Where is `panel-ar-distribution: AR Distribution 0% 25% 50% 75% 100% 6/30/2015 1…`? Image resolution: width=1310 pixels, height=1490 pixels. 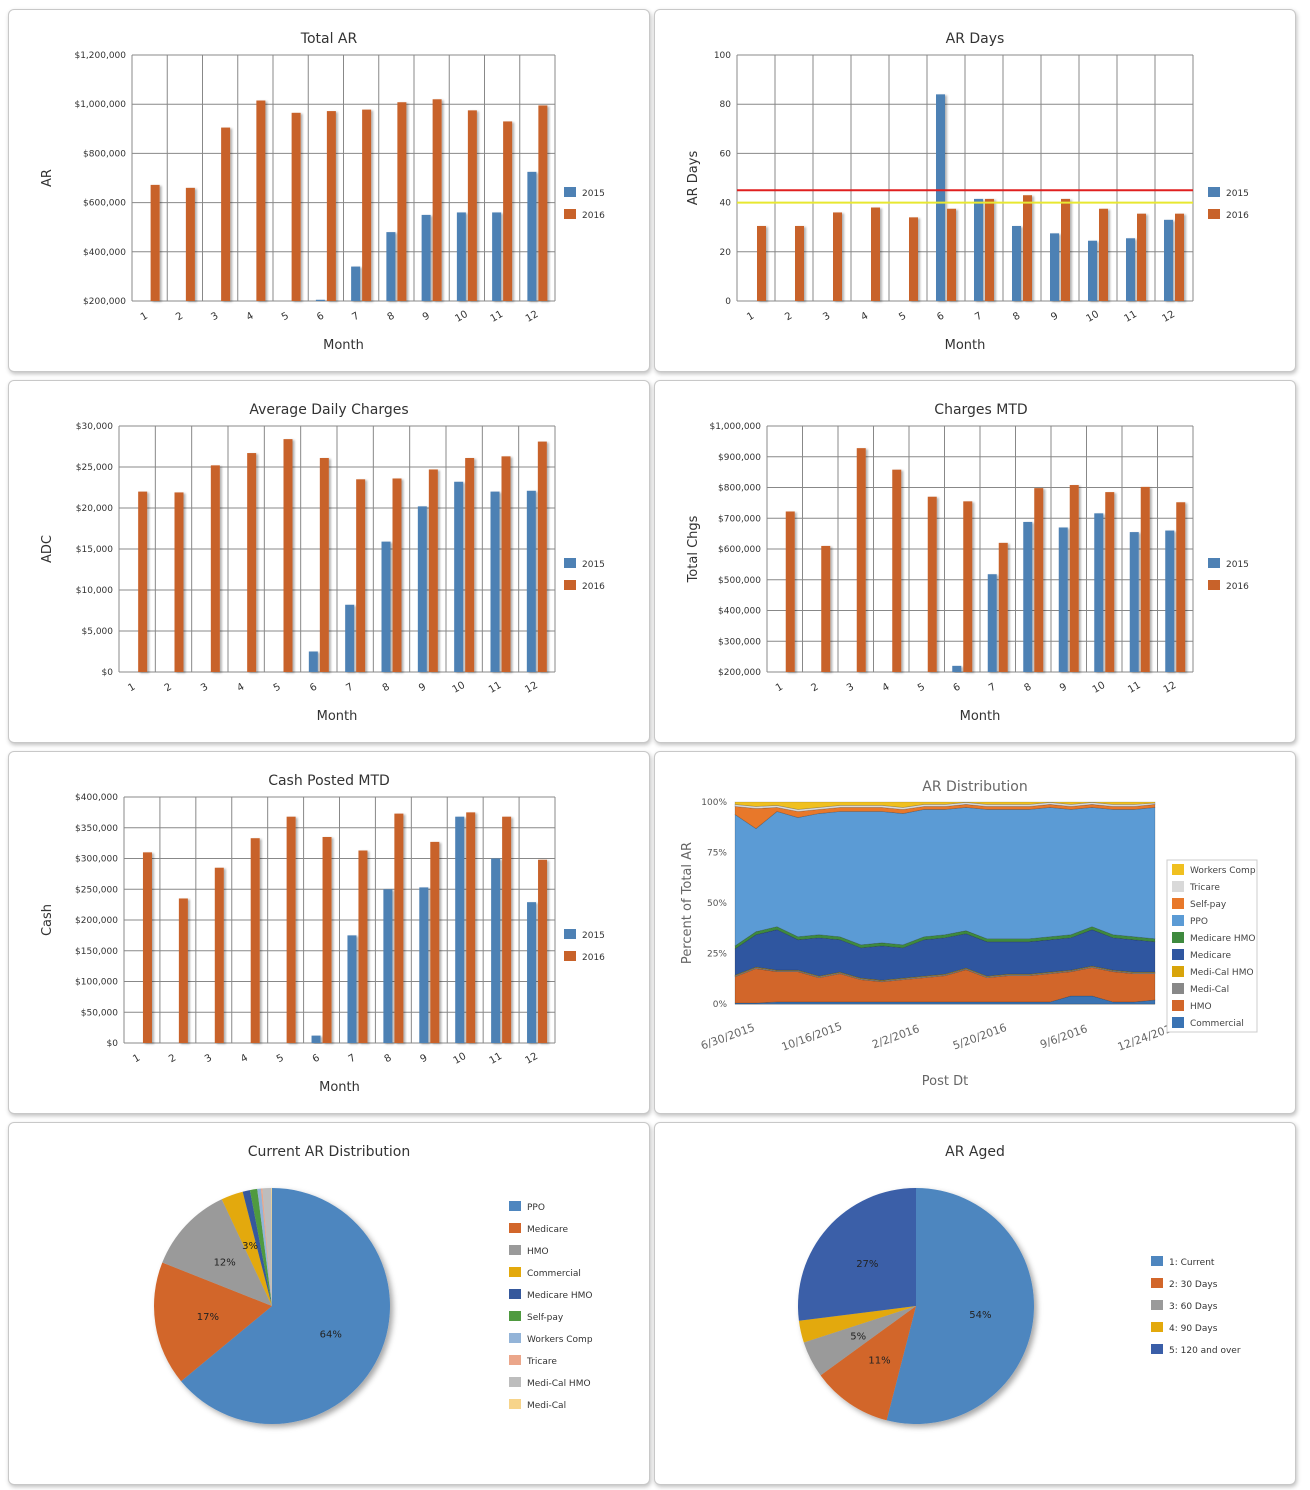
panel-ar-distribution: AR Distribution 0% 25% 50% 75% 100% 6/30/2015 1… is located at coordinates (975, 932).